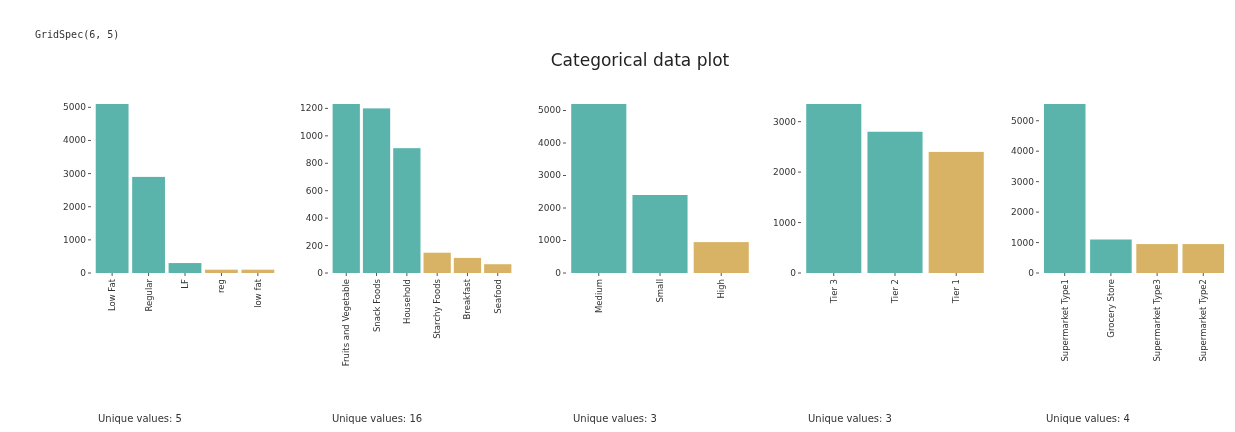 The image size is (1235, 432). I want to click on text: GridSpec(6, 5), so click(77, 34).